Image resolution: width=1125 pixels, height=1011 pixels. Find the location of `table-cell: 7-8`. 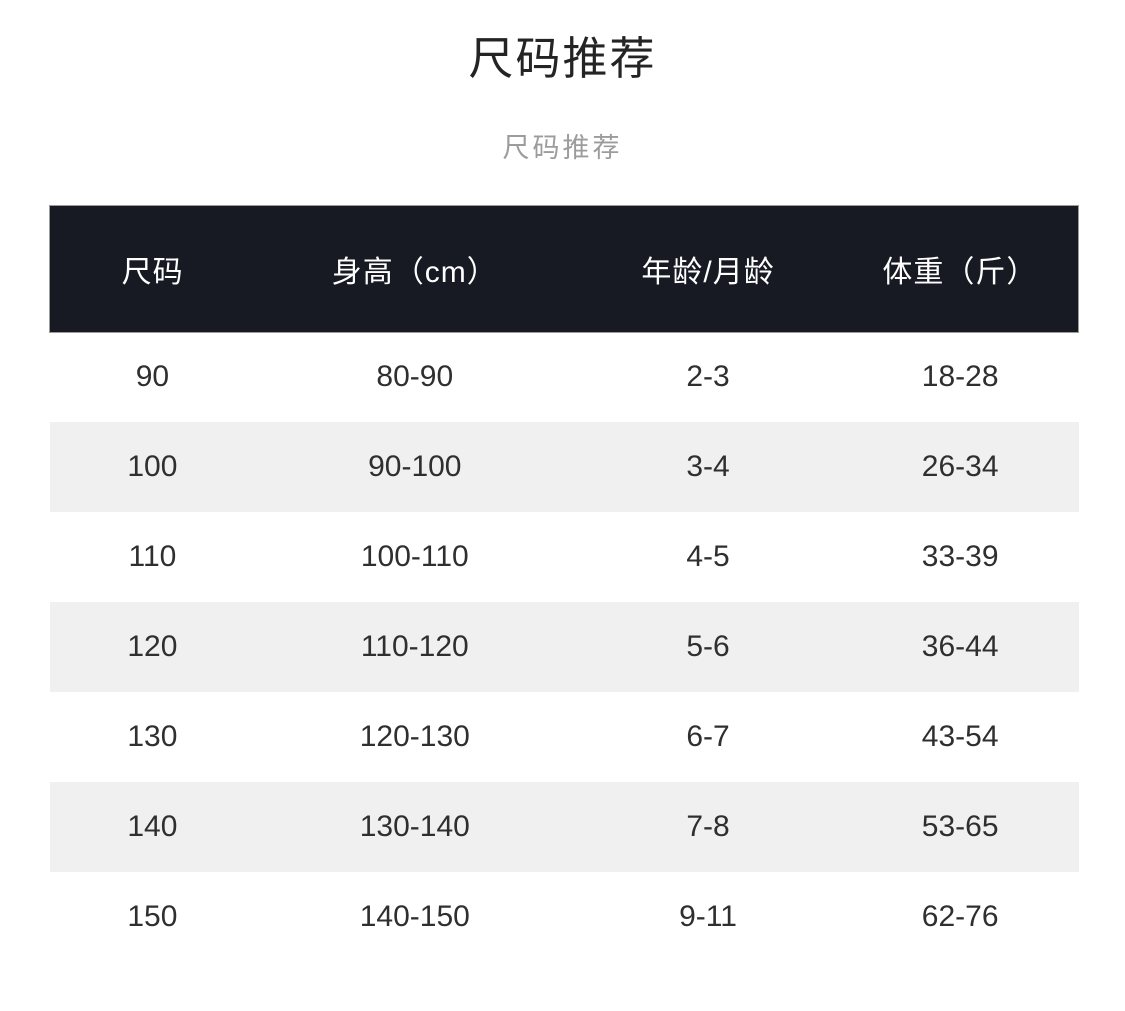

table-cell: 7-8 is located at coordinates (708, 827).